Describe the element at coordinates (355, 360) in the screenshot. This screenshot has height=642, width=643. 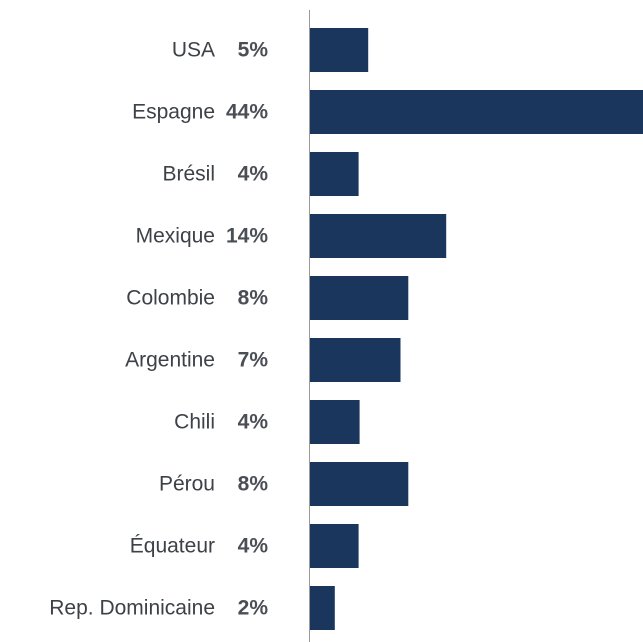
I see `bar-argentine` at that location.